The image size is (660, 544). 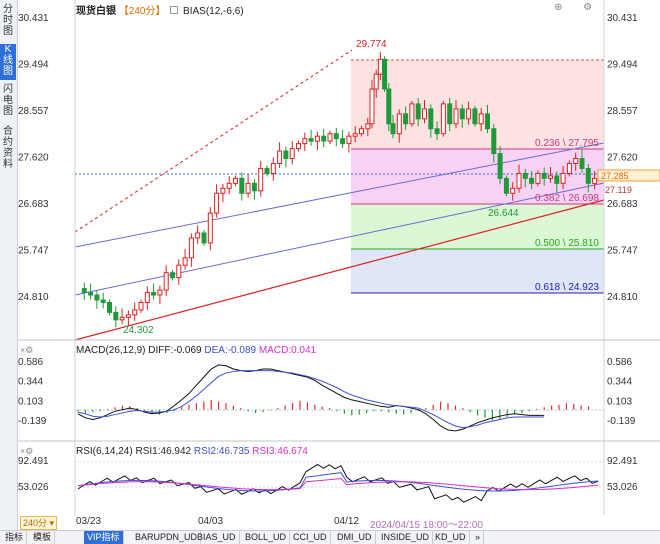 I want to click on low-label: 24.302, so click(x=138, y=330).